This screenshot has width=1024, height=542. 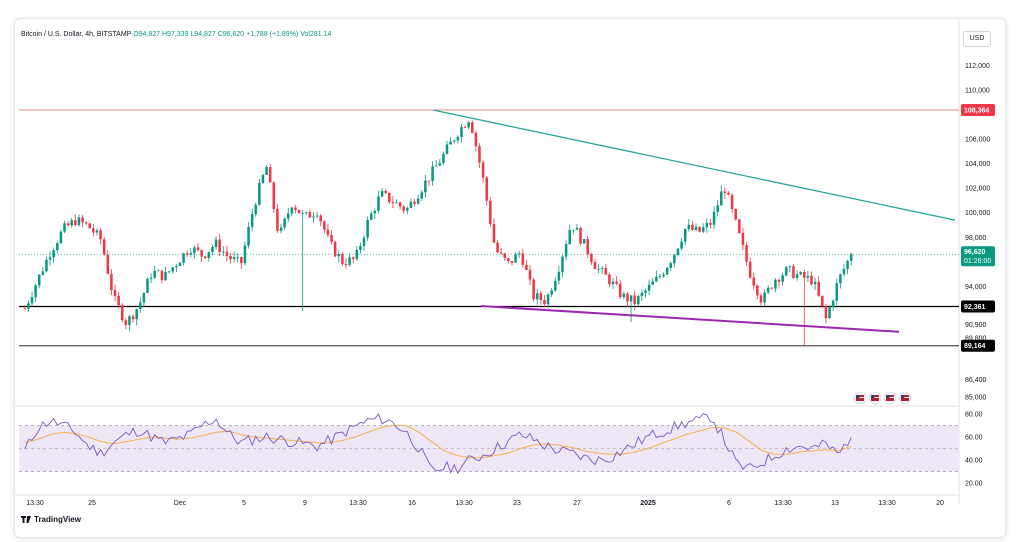 I want to click on time-tick-label: 27, so click(x=577, y=503).